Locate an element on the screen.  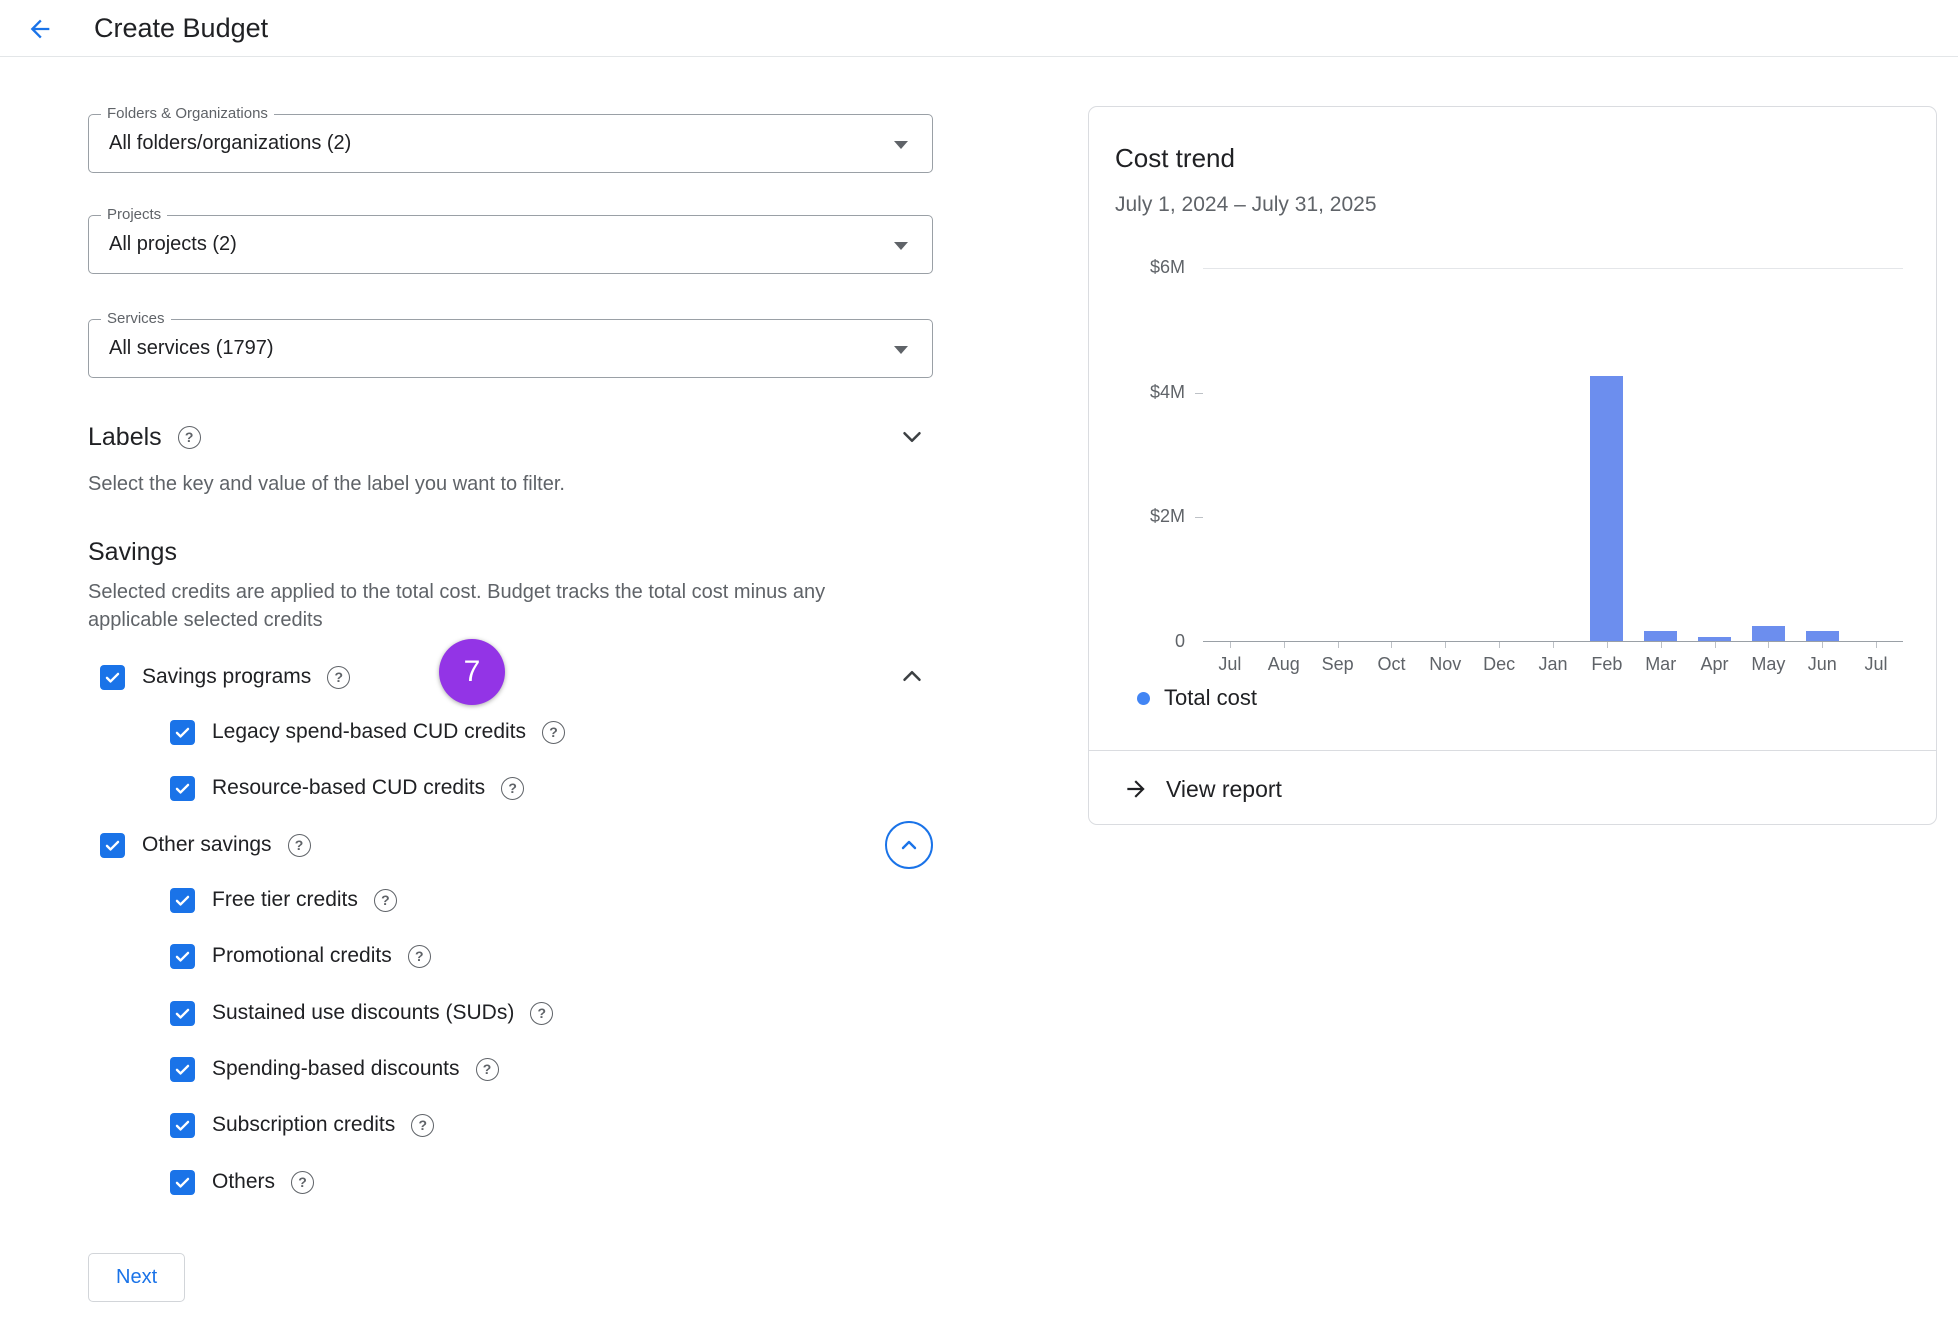
checkbox-label: Sustained use discounts (SUDs) is located at coordinates (363, 1012).